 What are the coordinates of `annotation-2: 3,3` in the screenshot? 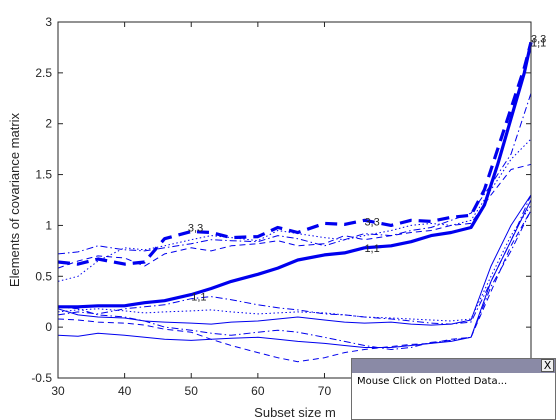 It's located at (371, 222).